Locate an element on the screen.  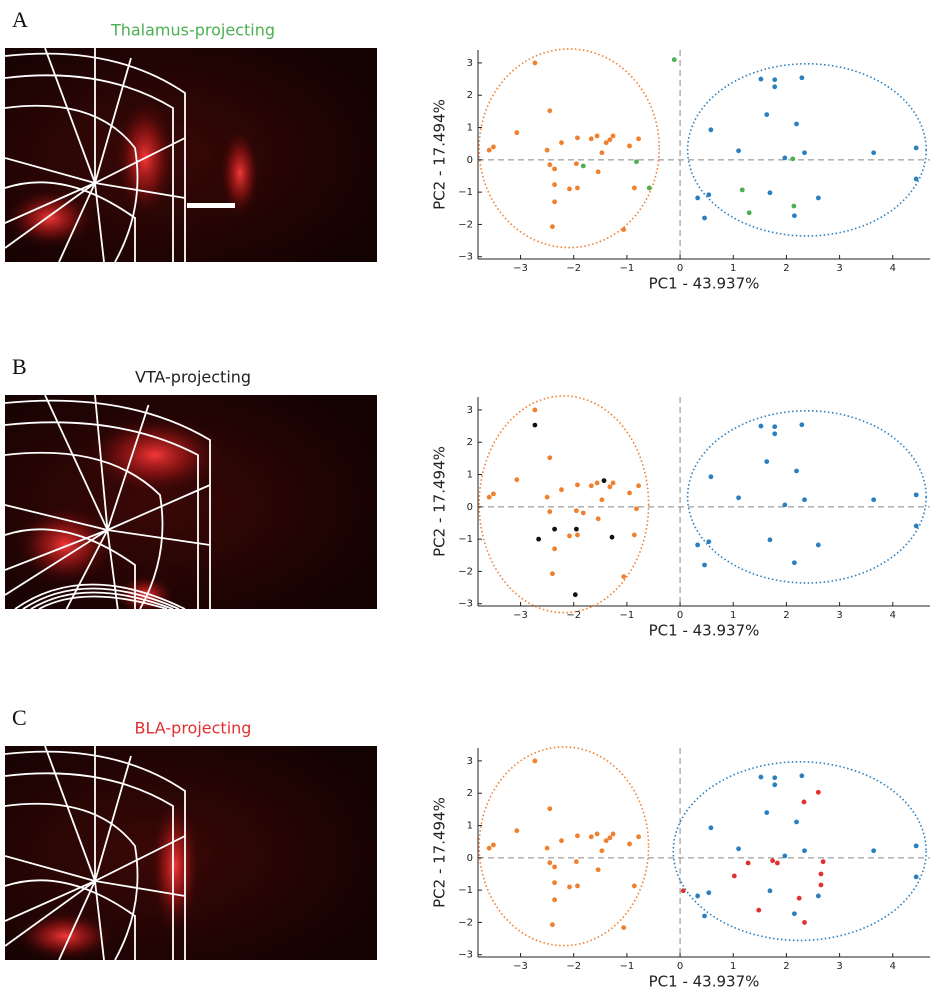
scale-bar is located at coordinates (211, 205).